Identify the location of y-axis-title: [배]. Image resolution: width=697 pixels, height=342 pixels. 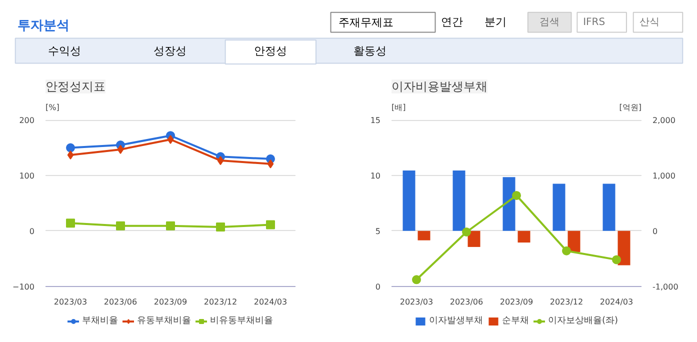
(399, 107).